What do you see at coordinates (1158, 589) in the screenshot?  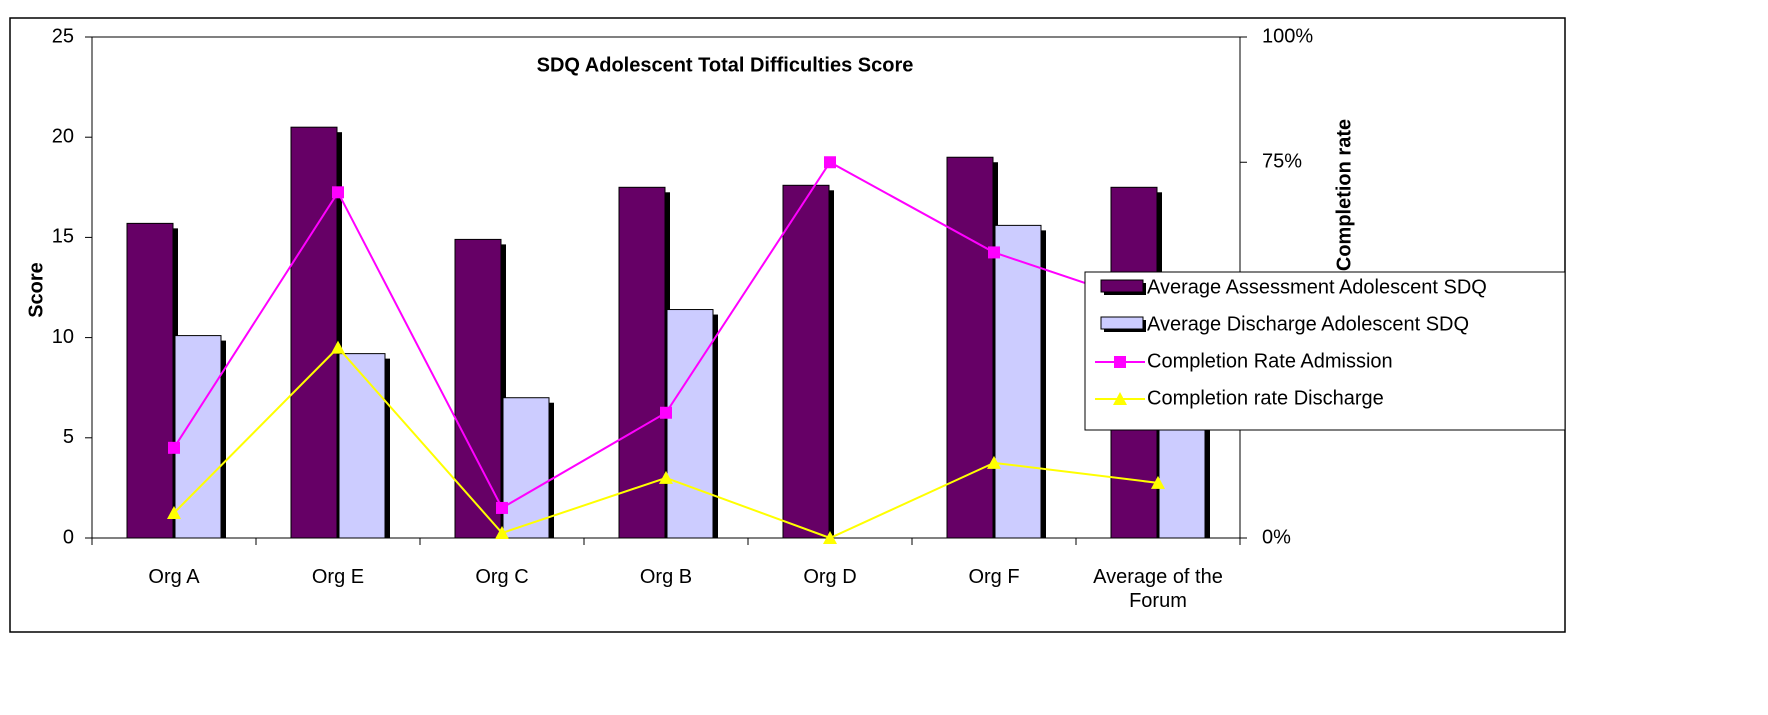 I see `x-tick-label: Average of the Forum` at bounding box center [1158, 589].